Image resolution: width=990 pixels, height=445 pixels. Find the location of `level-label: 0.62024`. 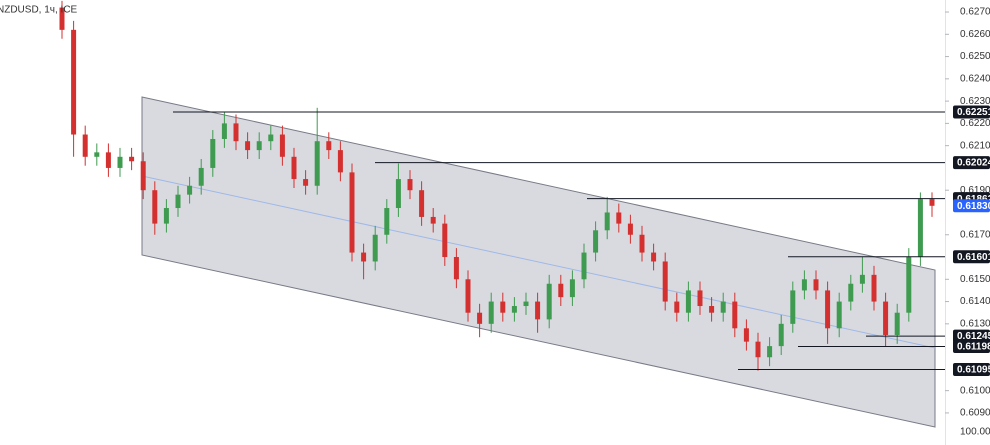

level-label: 0.62024 is located at coordinates (973, 163).